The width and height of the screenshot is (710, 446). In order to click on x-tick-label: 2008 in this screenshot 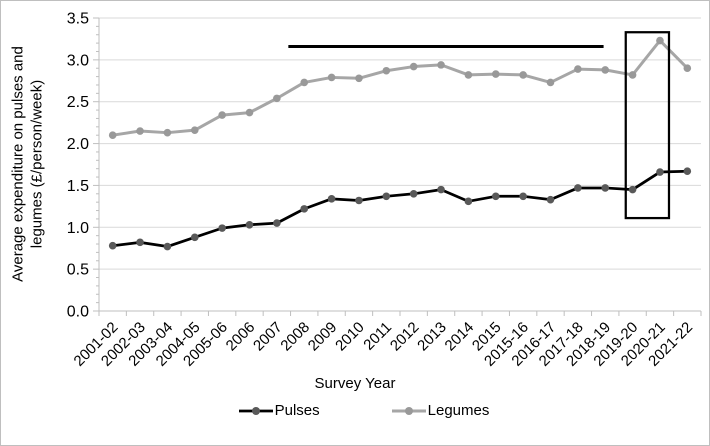, I will do `click(295, 337)`.